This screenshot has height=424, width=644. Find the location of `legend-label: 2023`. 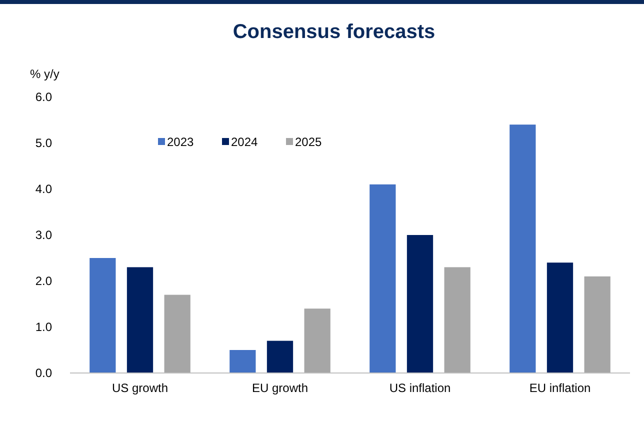

legend-label: 2023 is located at coordinates (180, 142).